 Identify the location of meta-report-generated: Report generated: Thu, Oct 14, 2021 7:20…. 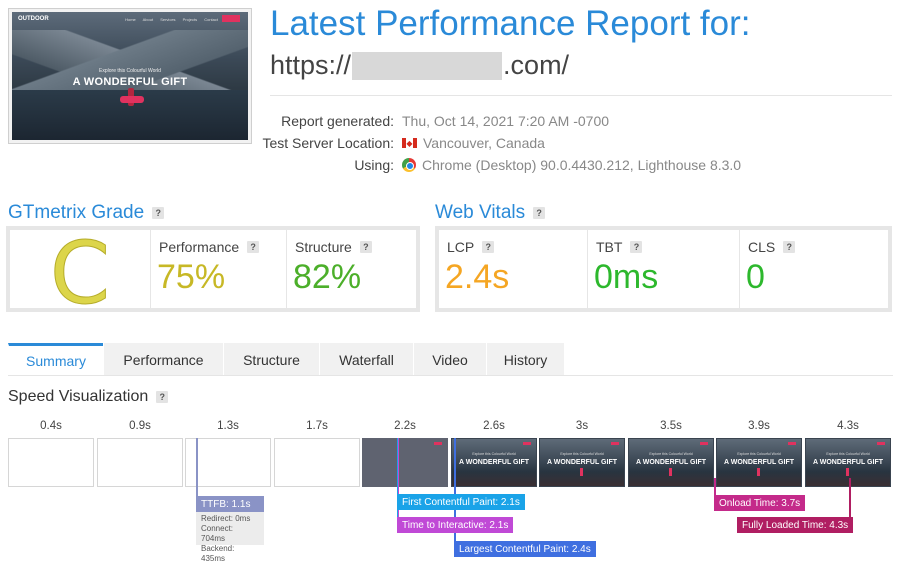
(490, 121).